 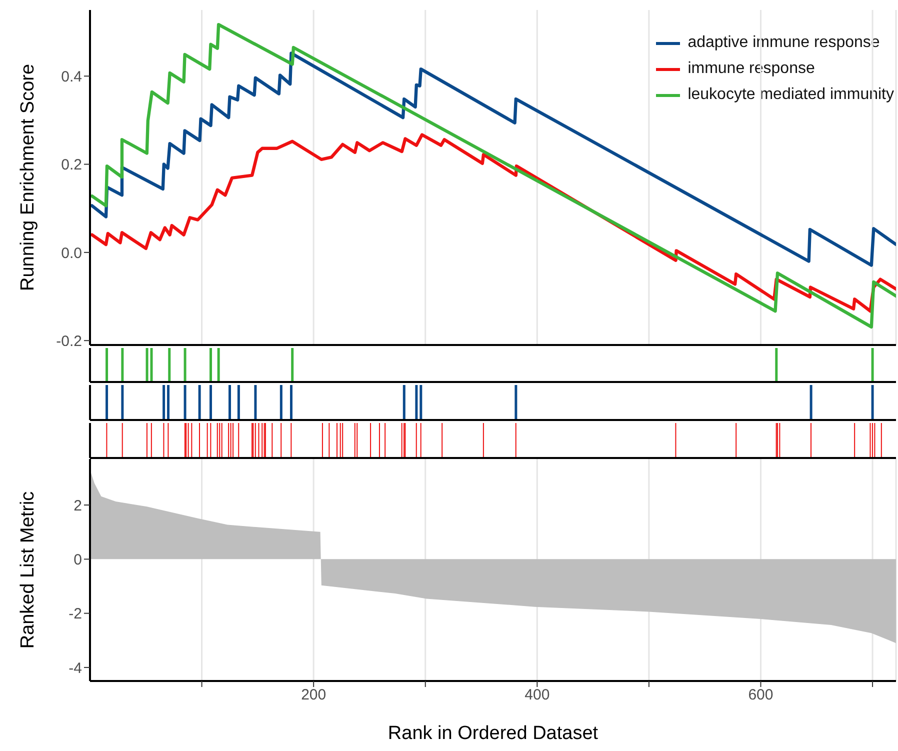 What do you see at coordinates (78, 505) in the screenshot?
I see `y-tick-label: 2` at bounding box center [78, 505].